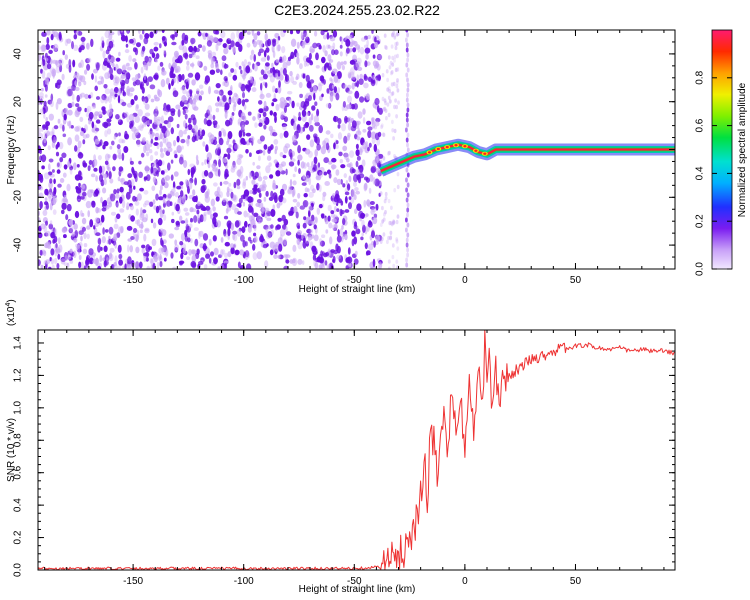 The image size is (750, 600). I want to click on colorbar-ticks: 0.0 0.2 0.4 0.6 0.8, so click(713, 173).